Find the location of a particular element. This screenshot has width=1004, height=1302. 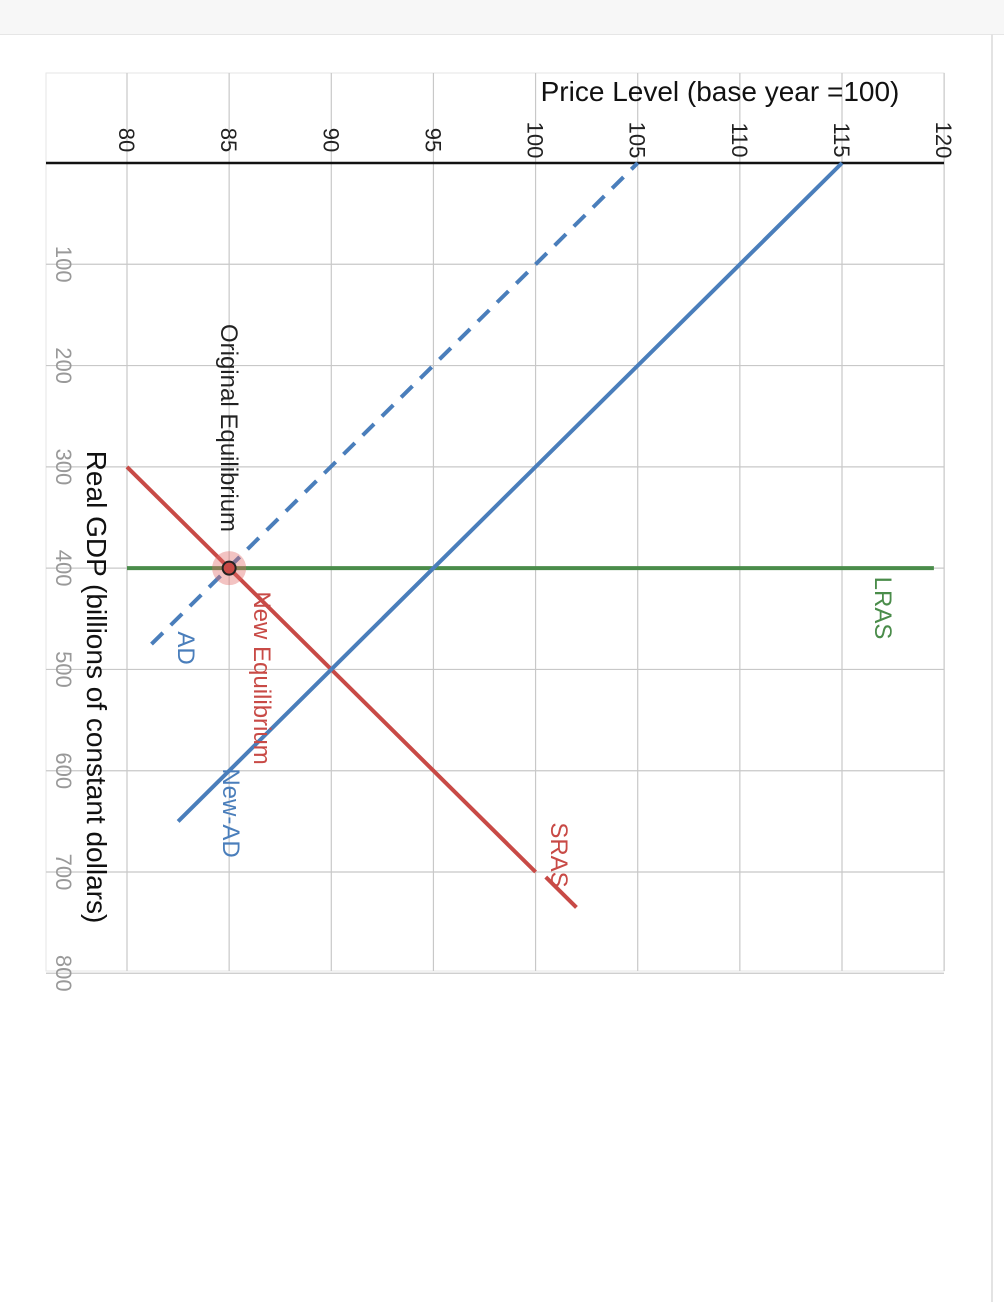

price-tick-label-100: 100 is located at coordinates (535, 140).